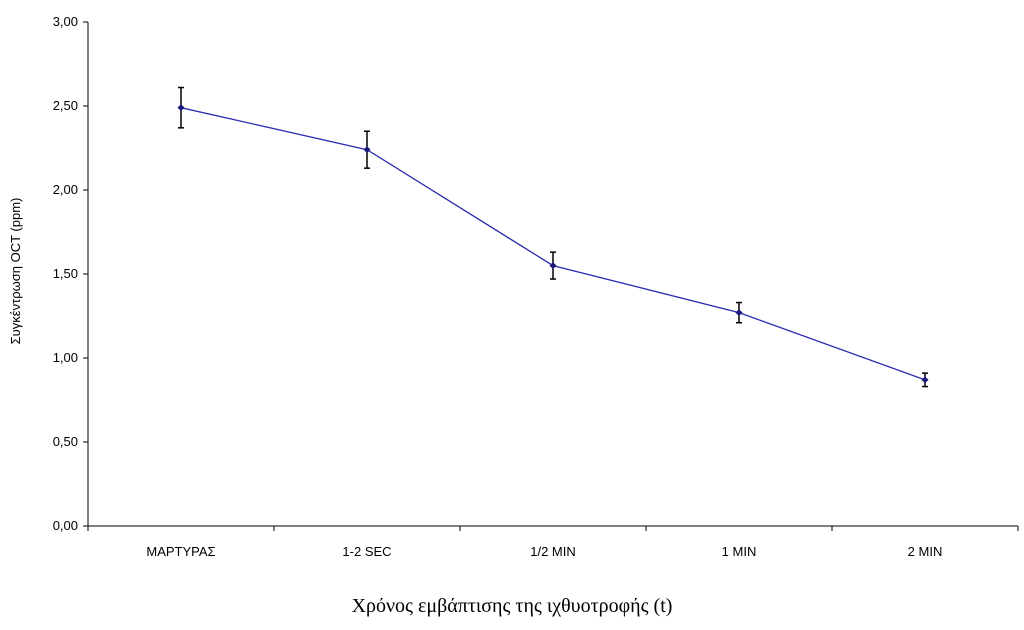 This screenshot has width=1024, height=630. Describe the element at coordinates (366, 551) in the screenshot. I see `x-tick-label: 1-2 SEC` at that location.